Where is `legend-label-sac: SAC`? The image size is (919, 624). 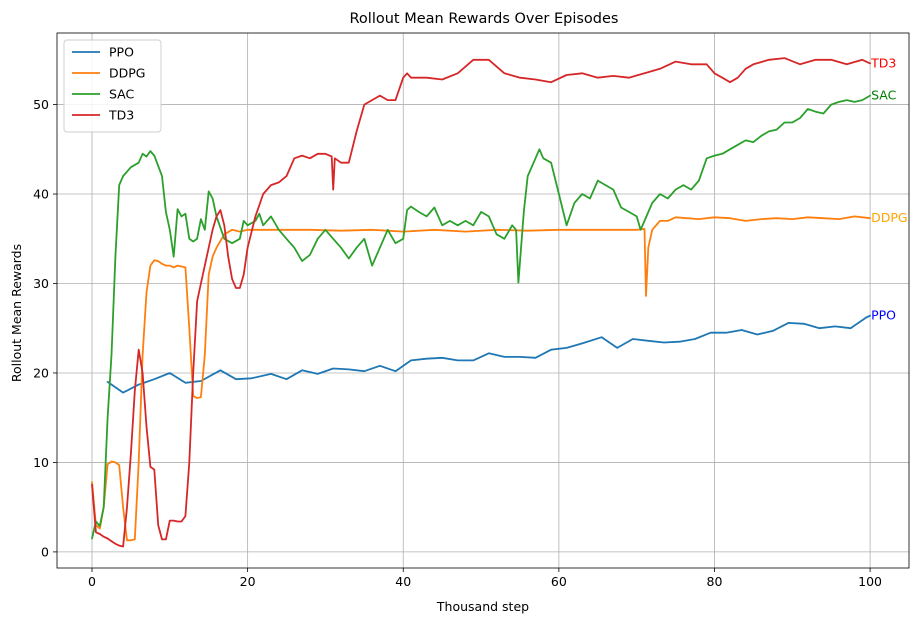
legend-label-sac: SAC is located at coordinates (121, 94).